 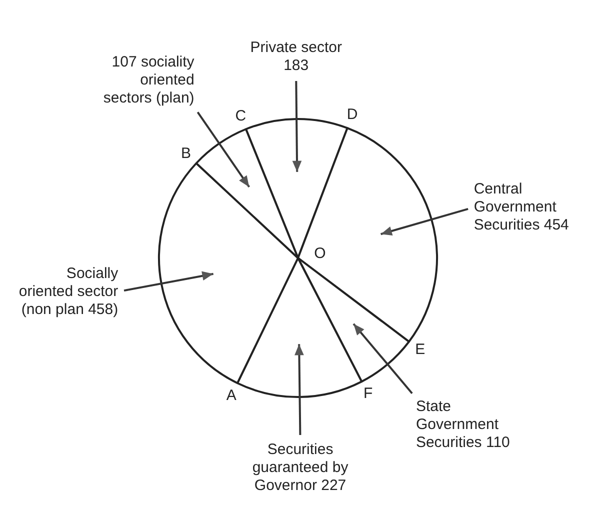 I want to click on slice-label: Central Government Securities 454, so click(x=521, y=207).